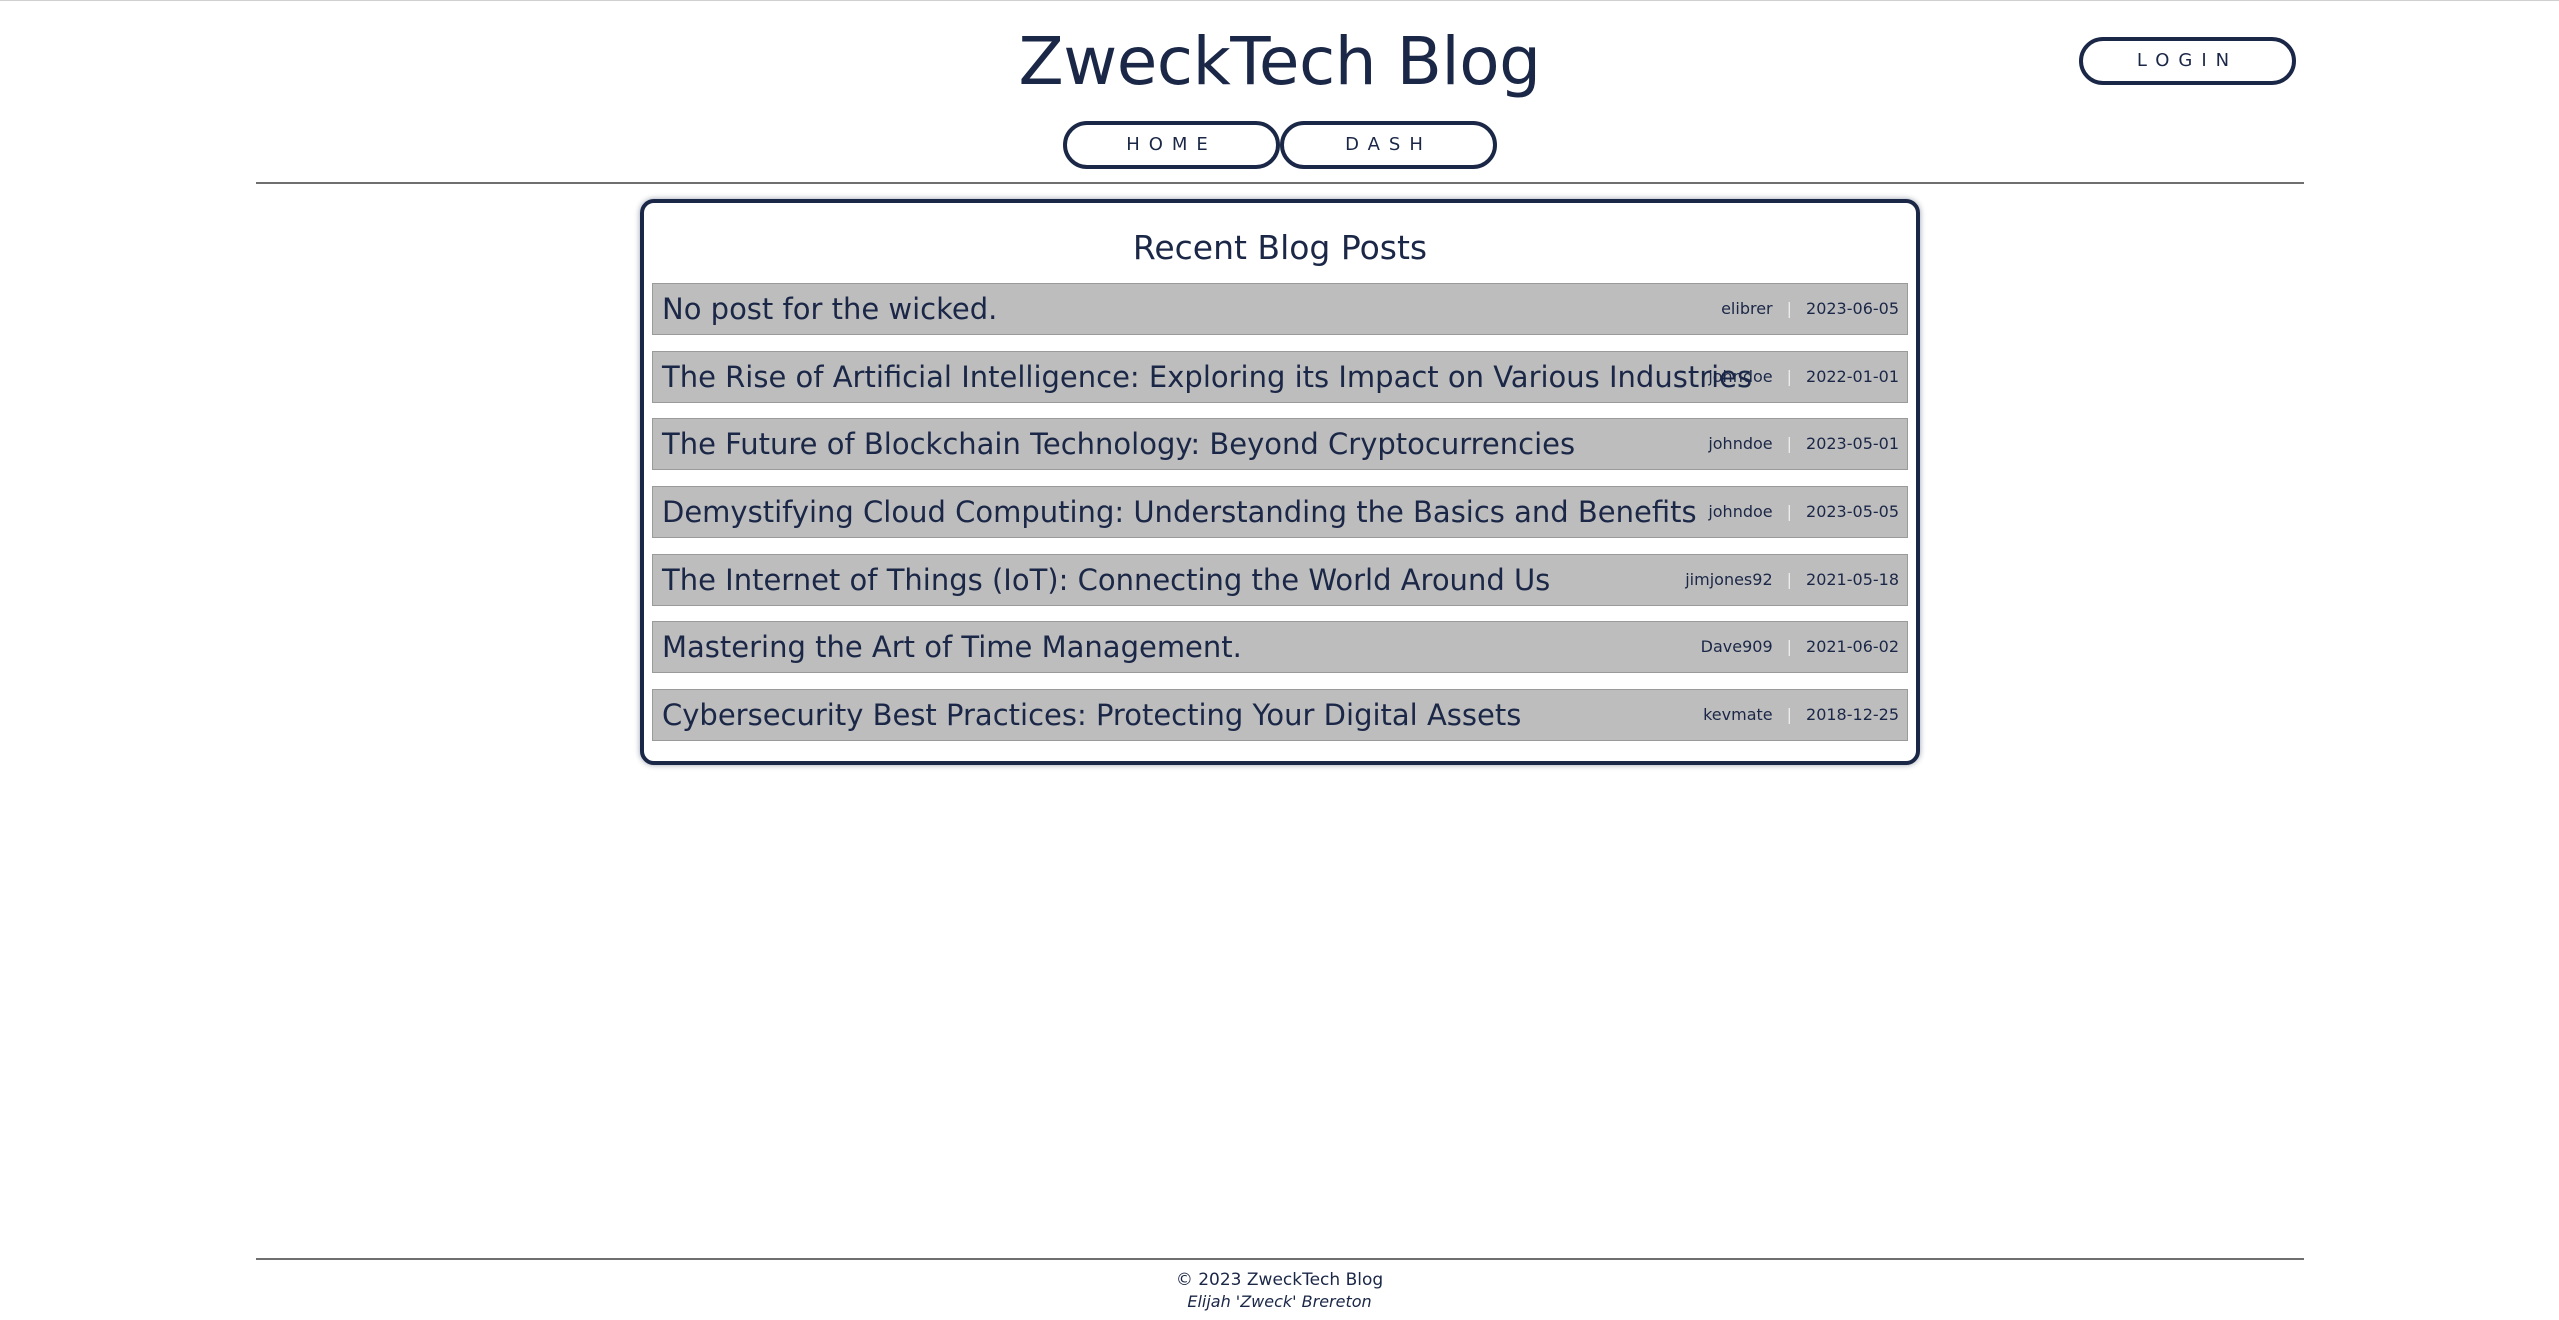 The image size is (2559, 1320). Describe the element at coordinates (1280, 61) in the screenshot. I see `site-title: ZweckTech Blog` at that location.